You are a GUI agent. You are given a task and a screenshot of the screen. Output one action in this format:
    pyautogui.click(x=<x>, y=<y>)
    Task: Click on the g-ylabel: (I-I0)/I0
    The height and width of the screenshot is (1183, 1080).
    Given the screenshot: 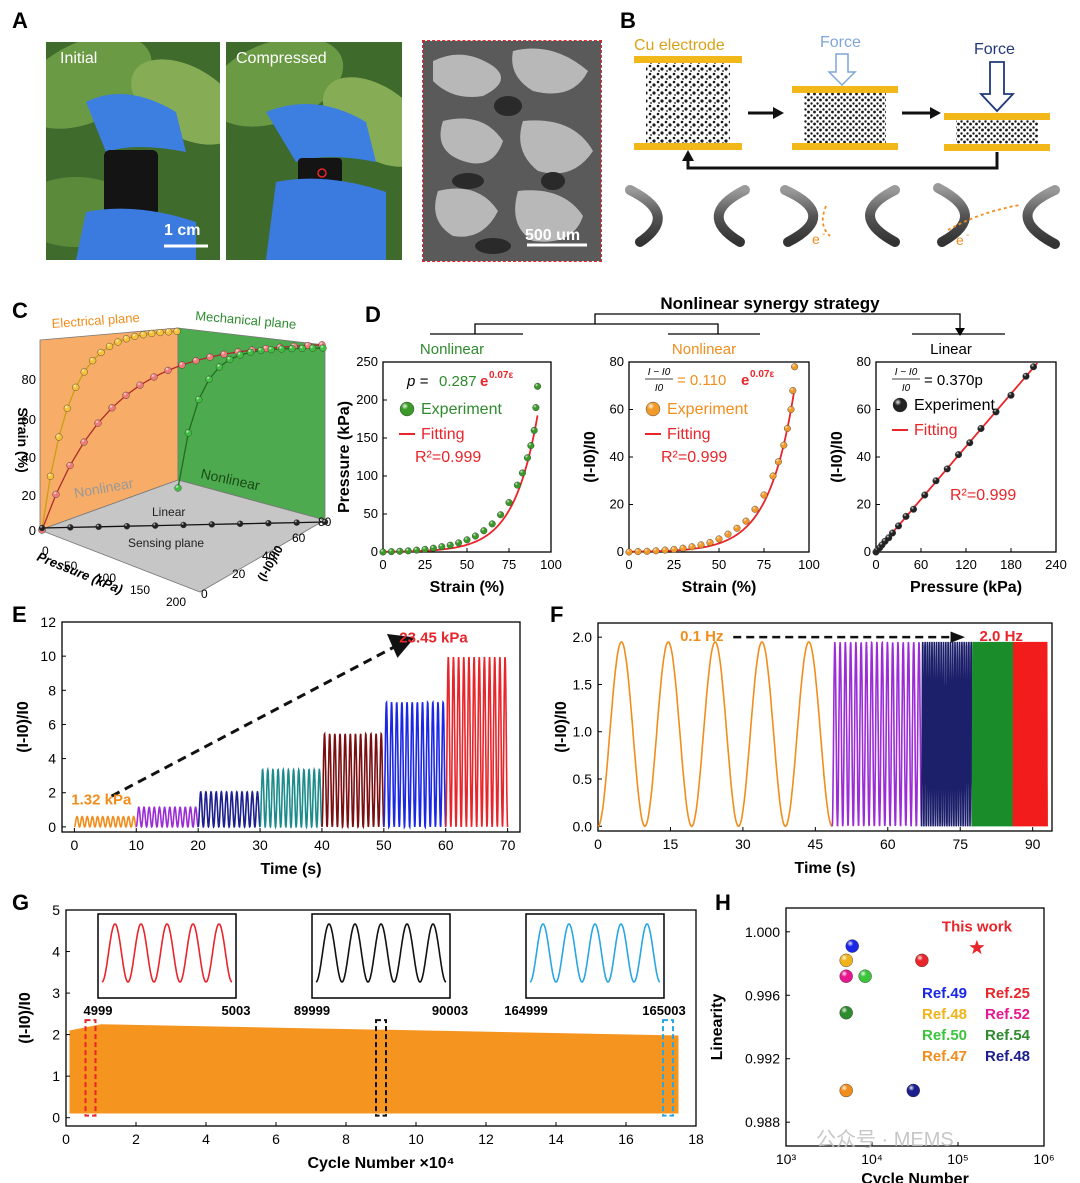 What is the action you would take?
    pyautogui.click(x=25, y=1018)
    